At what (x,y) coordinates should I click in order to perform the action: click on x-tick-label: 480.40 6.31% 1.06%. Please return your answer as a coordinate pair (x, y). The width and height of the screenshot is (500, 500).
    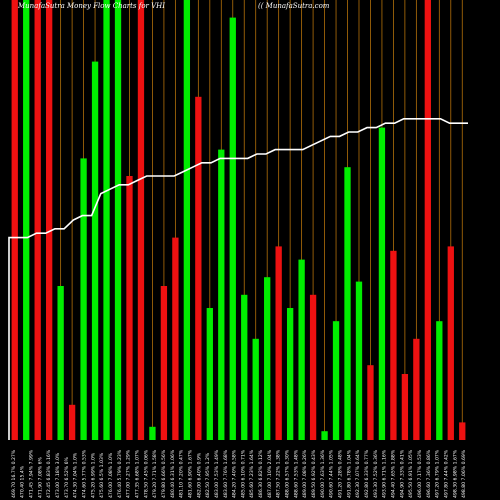
    Looking at the image, I should click on (173, 473).